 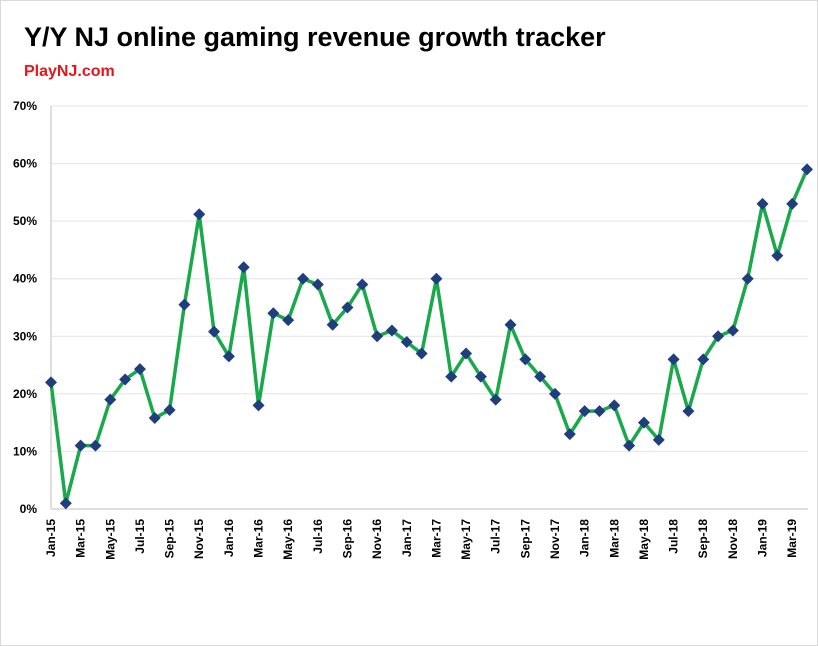 What do you see at coordinates (674, 536) in the screenshot?
I see `x-tick-label: Jul-18` at bounding box center [674, 536].